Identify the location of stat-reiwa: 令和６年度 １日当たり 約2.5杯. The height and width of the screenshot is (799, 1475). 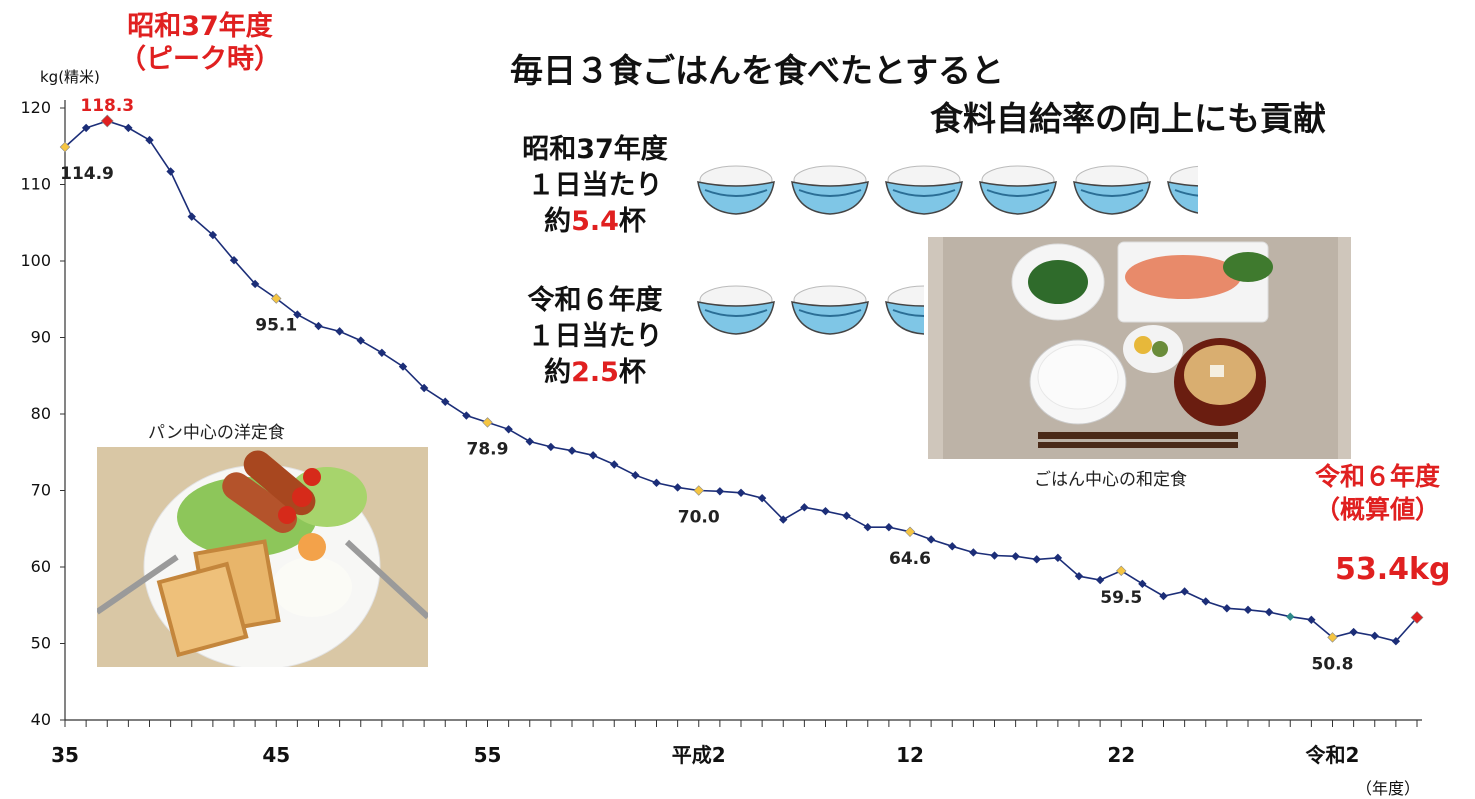
(595, 337).